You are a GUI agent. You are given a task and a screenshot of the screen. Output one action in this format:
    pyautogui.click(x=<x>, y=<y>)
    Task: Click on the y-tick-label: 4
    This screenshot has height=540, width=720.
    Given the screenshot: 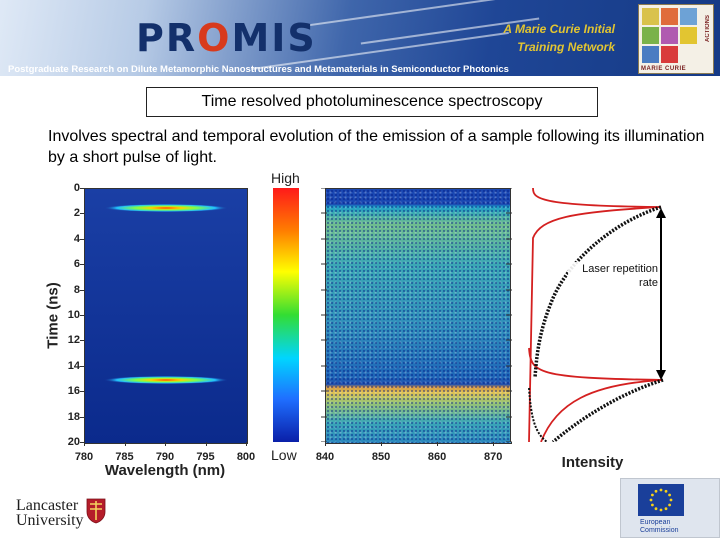 What is the action you would take?
    pyautogui.click(x=76, y=238)
    